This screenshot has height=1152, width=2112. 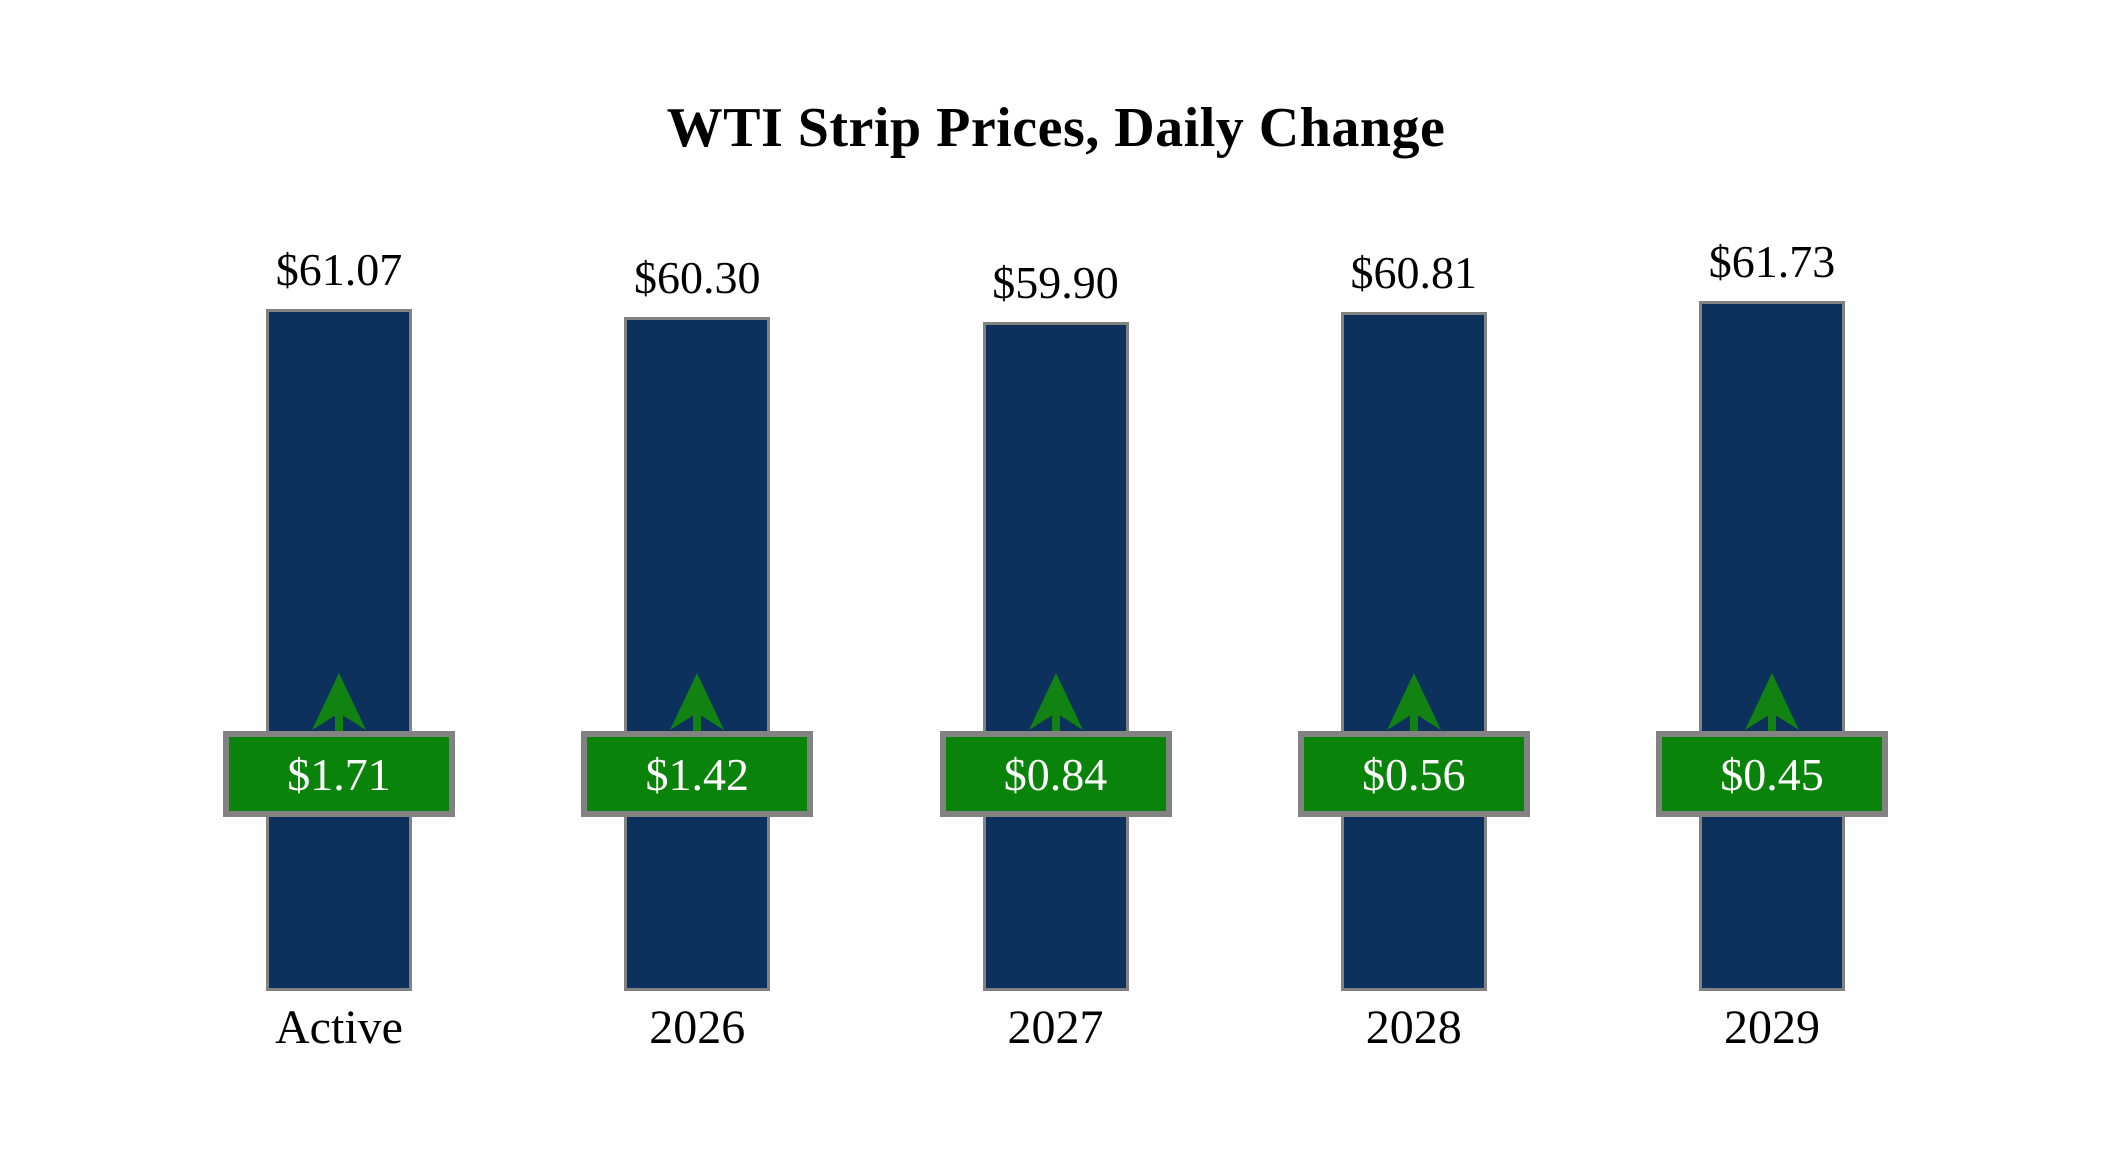 I want to click on change-badge: $0.84, so click(x=1055, y=774).